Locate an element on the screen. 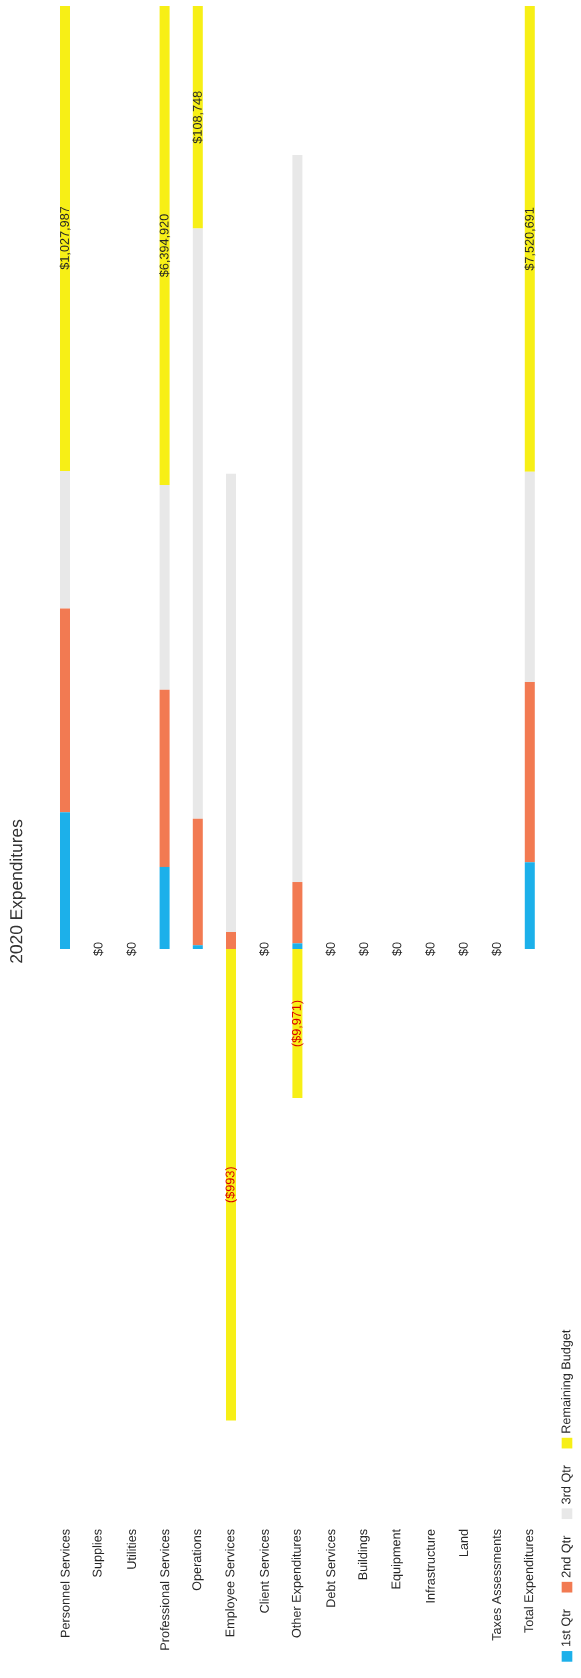  annotation: $6,394,920 is located at coordinates (165, 246).